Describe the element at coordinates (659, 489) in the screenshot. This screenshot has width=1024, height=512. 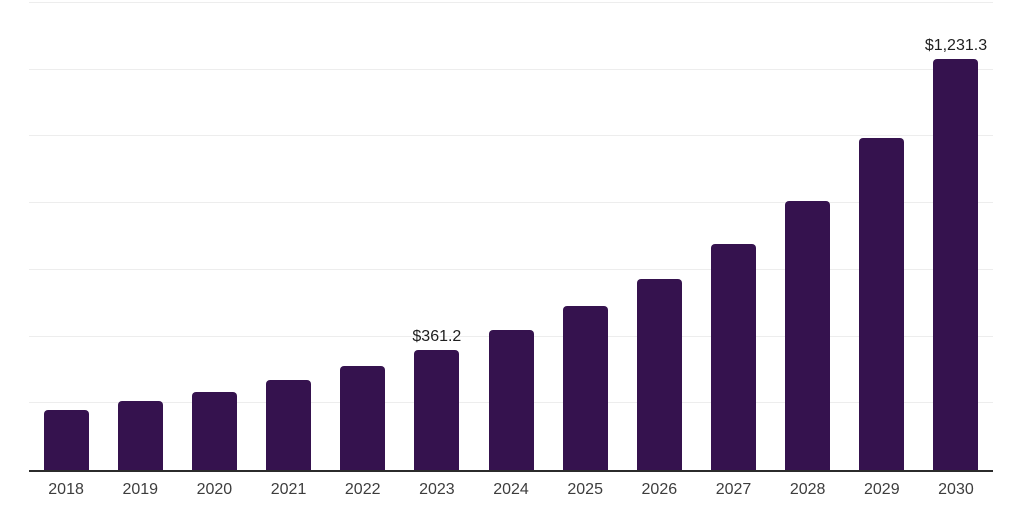
I see `x-tick-label-2026: 2026` at that location.